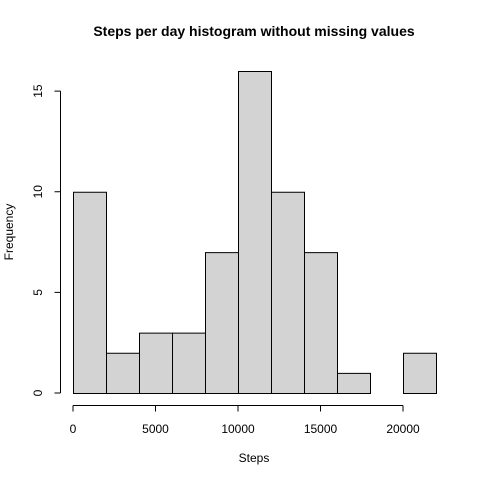 Image resolution: width=480 pixels, height=480 pixels. Describe the element at coordinates (254, 458) in the screenshot. I see `x-axis-label: Steps` at that location.